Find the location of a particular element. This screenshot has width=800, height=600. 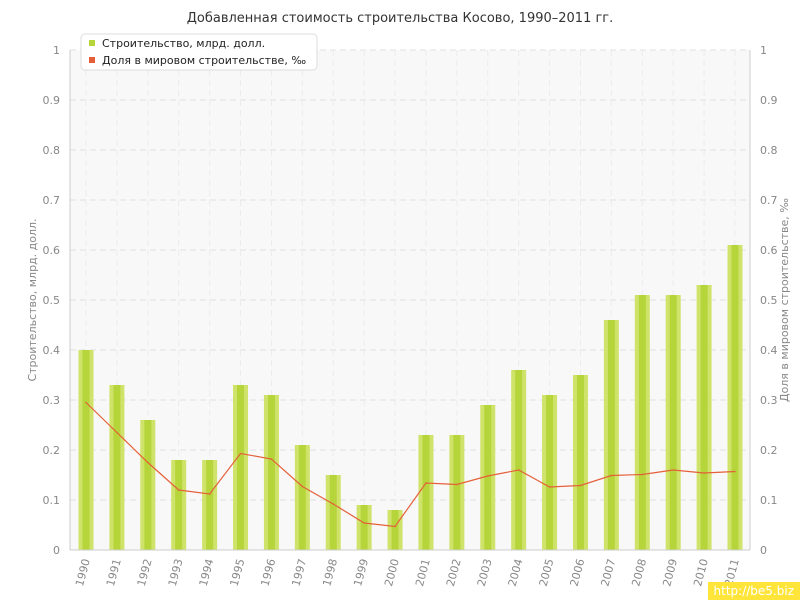

left-tick-label: 0.4 is located at coordinates (52, 350).